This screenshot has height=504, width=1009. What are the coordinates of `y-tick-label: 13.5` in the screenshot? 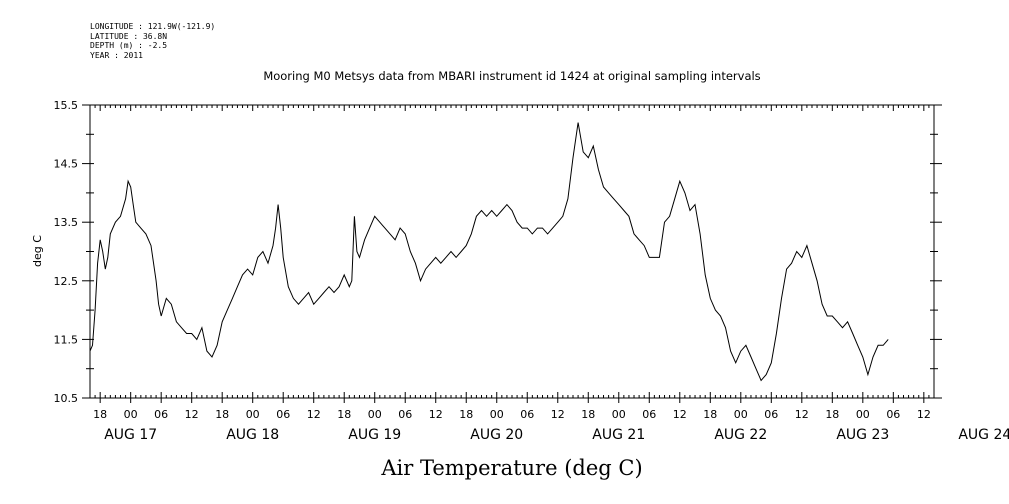 It's located at (66, 222).